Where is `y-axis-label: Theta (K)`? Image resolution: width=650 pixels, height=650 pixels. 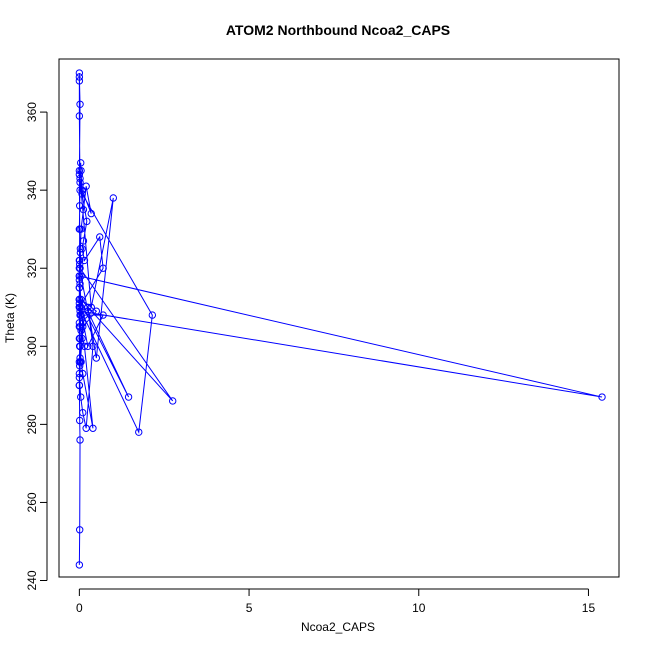
y-axis-label: Theta (K) is located at coordinates (10, 318).